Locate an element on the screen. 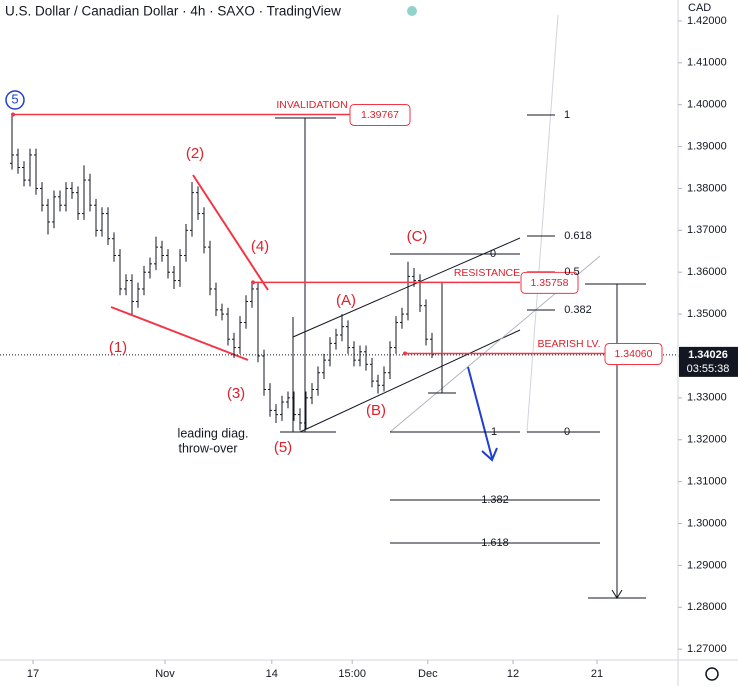 The image size is (738, 686). x-tick-label: Nov is located at coordinates (165, 674).